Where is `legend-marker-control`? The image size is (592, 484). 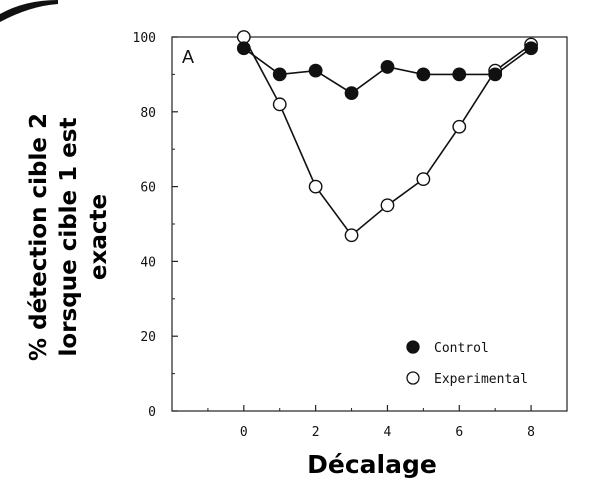
legend-marker-control is located at coordinates (413, 347).